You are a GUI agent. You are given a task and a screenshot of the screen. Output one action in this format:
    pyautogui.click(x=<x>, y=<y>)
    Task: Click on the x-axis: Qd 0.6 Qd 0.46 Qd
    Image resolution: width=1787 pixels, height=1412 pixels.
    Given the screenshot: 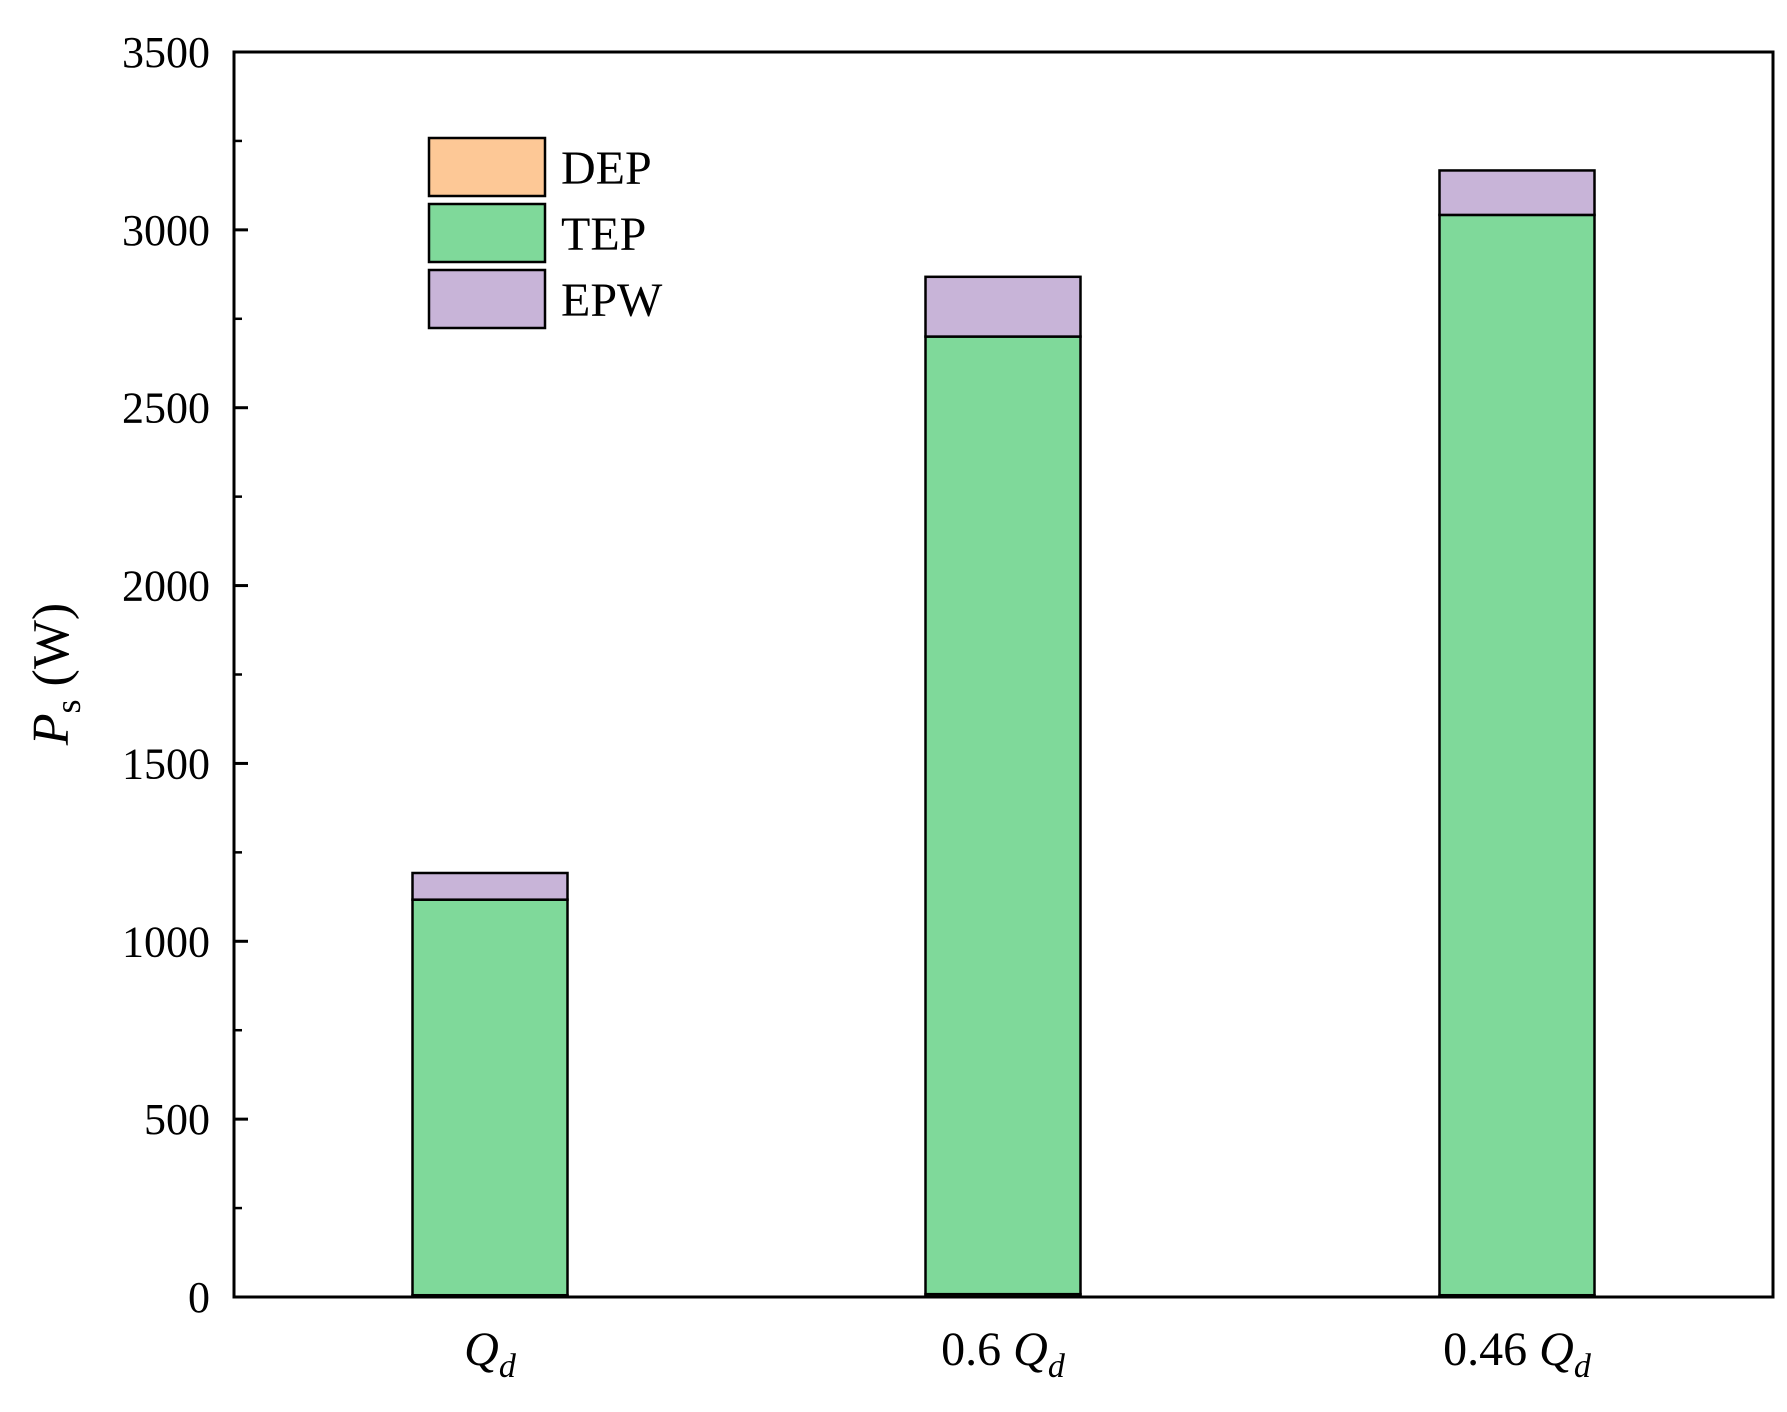 What is the action you would take?
    pyautogui.click(x=1028, y=1354)
    